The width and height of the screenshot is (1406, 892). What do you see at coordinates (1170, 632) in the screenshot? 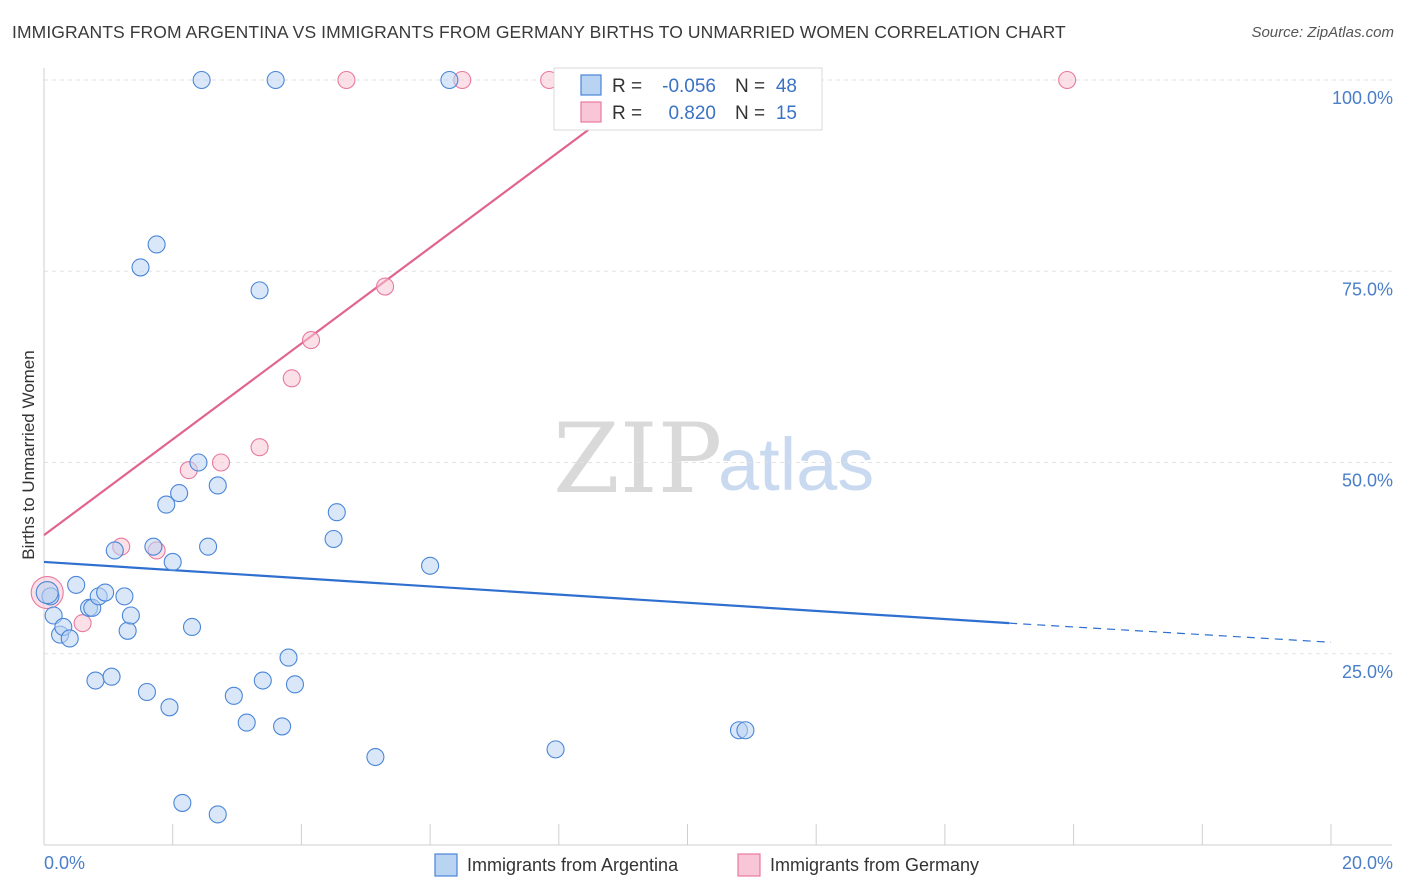
I see `trendline-argentina-extension` at bounding box center [1170, 632].